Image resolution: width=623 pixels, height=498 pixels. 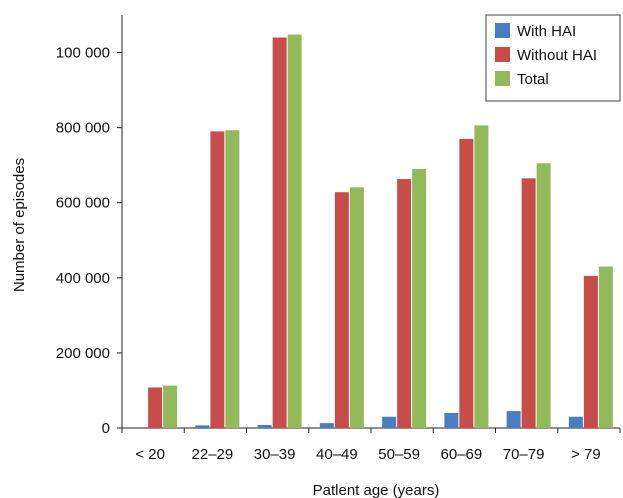 I want to click on y-tick-label: 0, so click(x=106, y=428).